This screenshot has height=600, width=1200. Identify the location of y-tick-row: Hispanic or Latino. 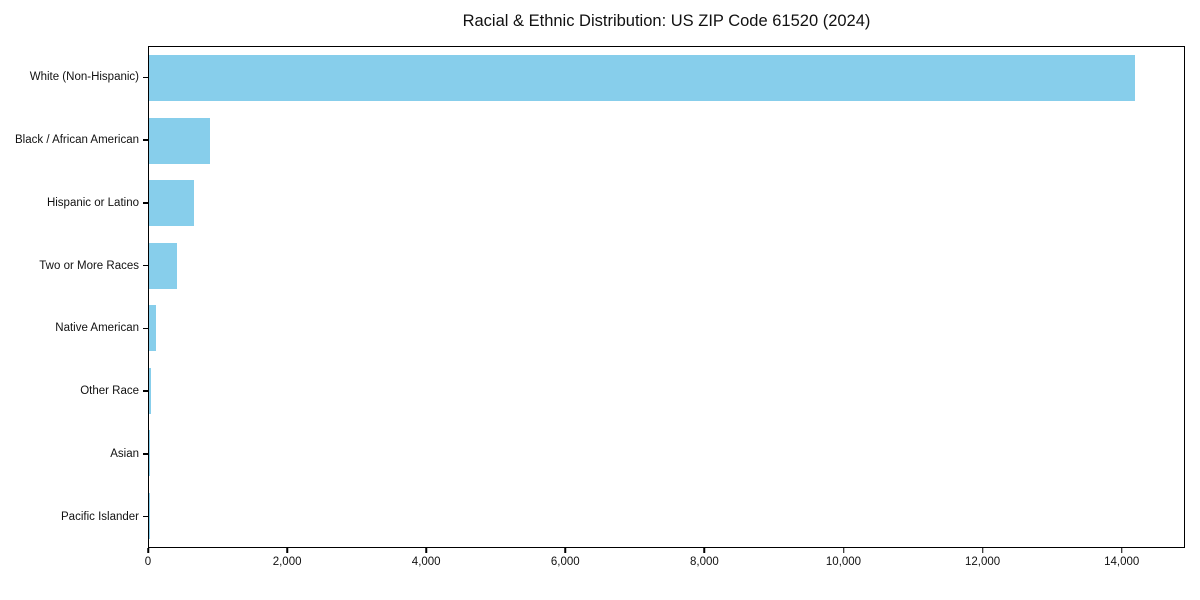
(74, 203).